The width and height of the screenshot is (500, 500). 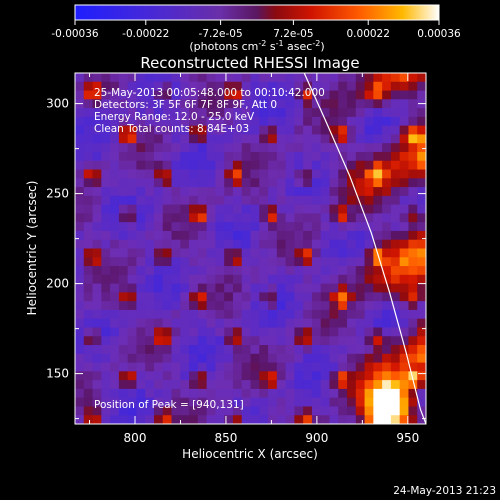 What do you see at coordinates (249, 63) in the screenshot?
I see `chart-title: Reconstructed RHESSI Image` at bounding box center [249, 63].